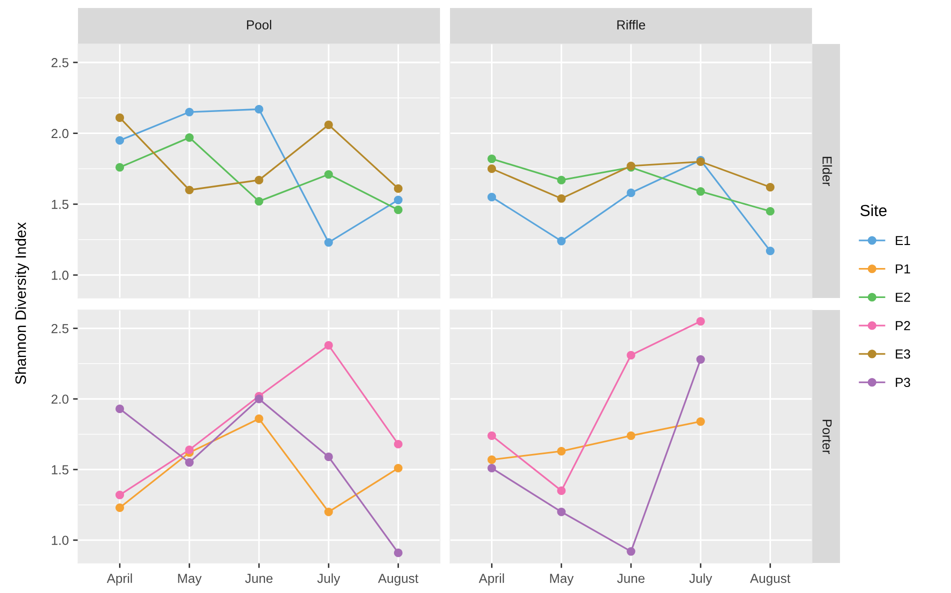 Image resolution: width=951 pixels, height=593 pixels. I want to click on legend-label: E3, so click(903, 354).